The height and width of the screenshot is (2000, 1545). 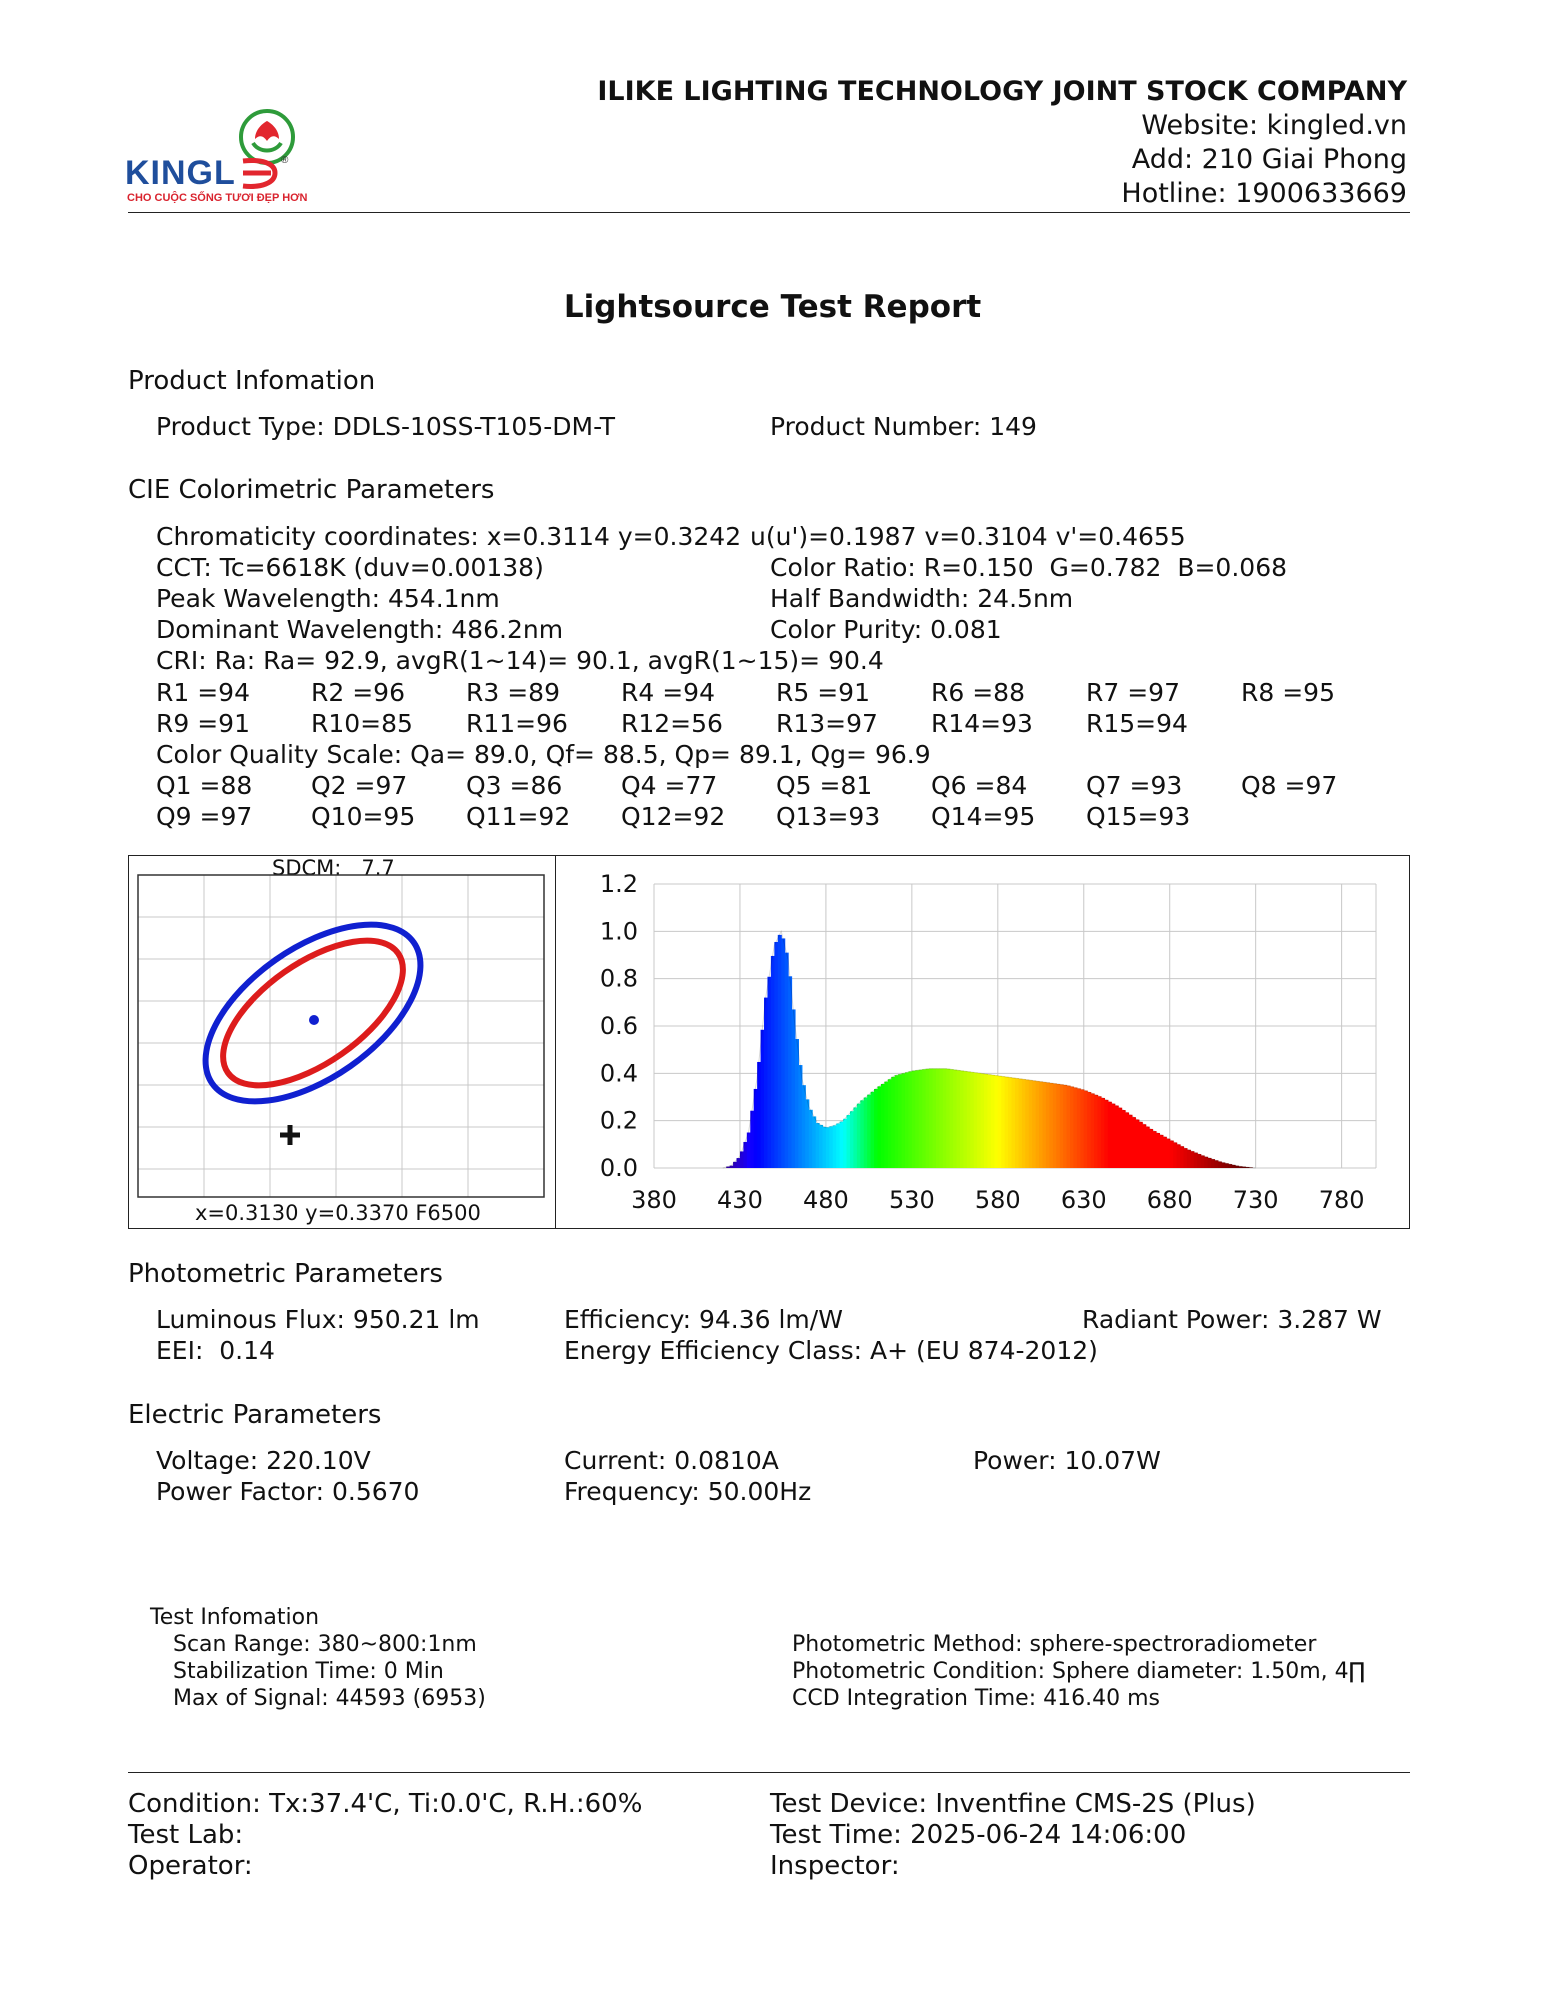 What do you see at coordinates (982, 723) in the screenshot?
I see `r-value: R14=93` at bounding box center [982, 723].